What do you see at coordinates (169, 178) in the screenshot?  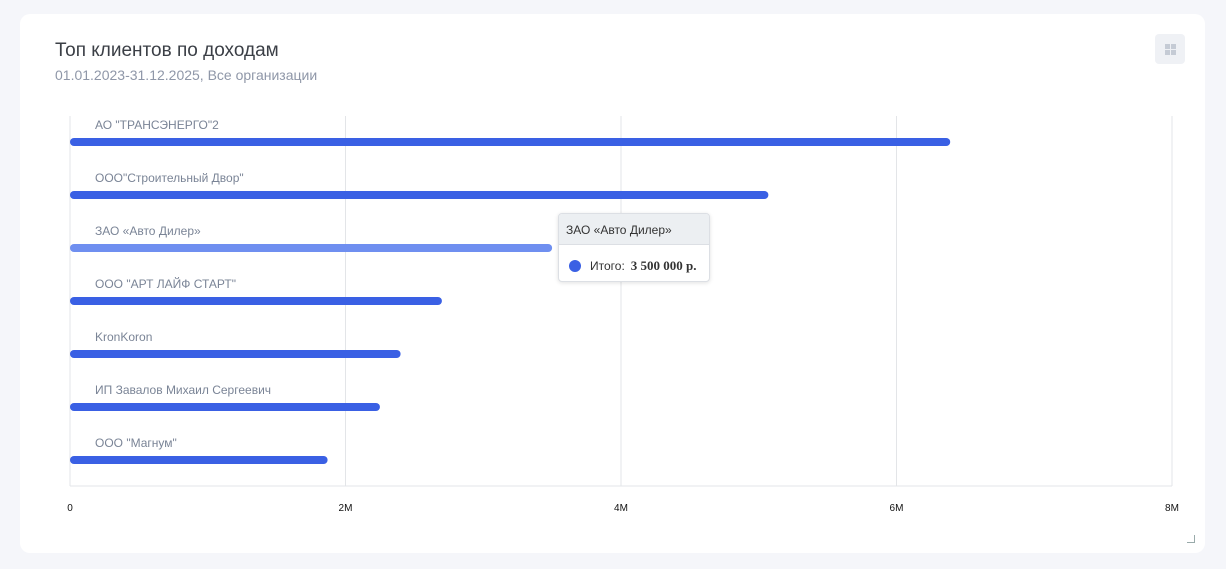 I see `category-label: ООО"Строительный Двор"` at bounding box center [169, 178].